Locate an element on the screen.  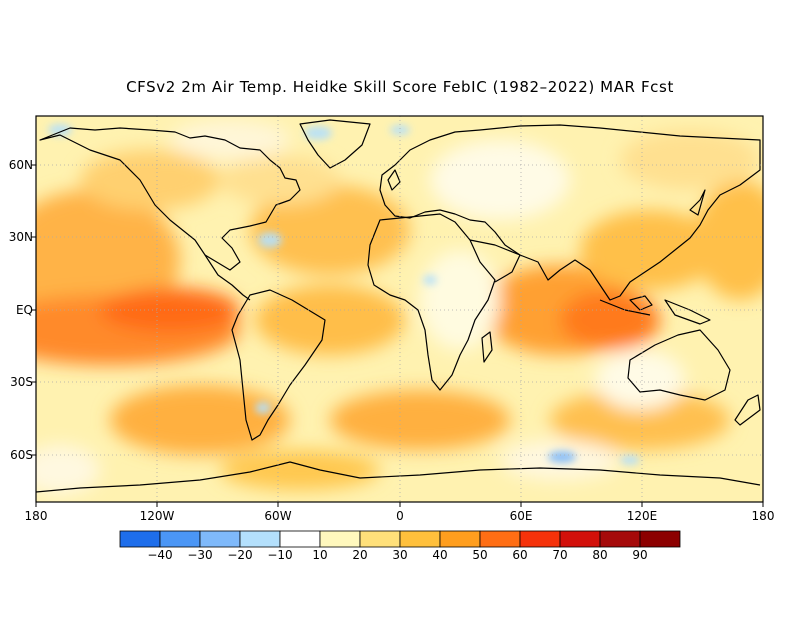
colorbar-label: 30 is located at coordinates (400, 555).